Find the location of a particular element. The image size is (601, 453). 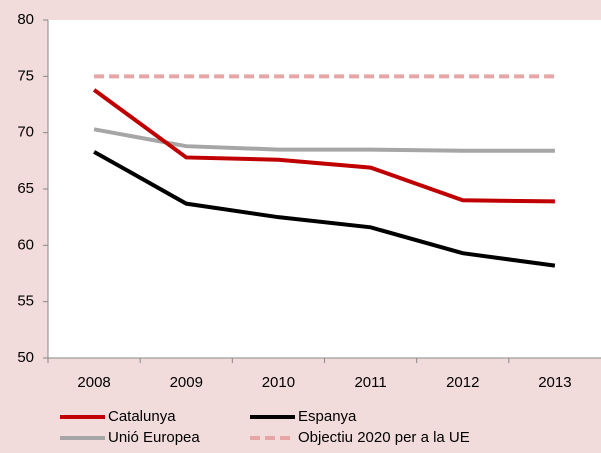

legend-label: Catalunya is located at coordinates (142, 416).